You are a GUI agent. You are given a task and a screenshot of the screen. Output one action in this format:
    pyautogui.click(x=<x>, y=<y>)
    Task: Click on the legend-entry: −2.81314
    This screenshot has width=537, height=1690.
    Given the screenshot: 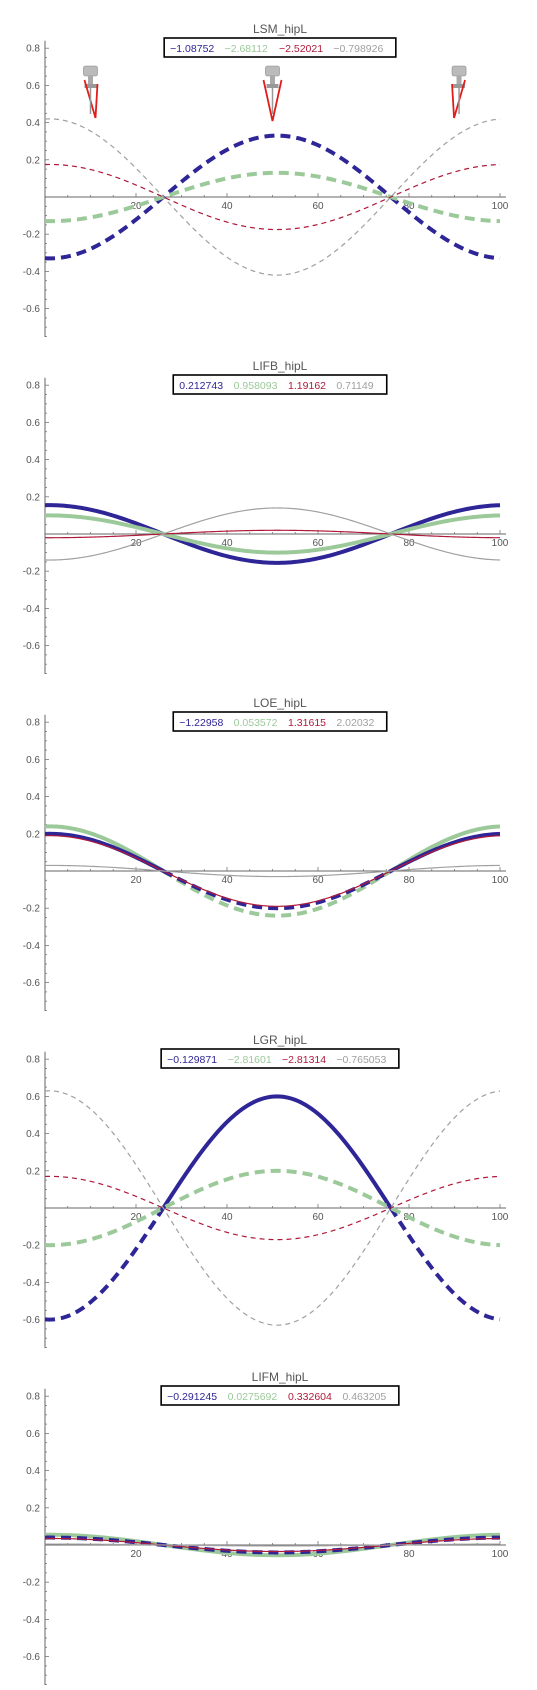 What is the action you would take?
    pyautogui.click(x=304, y=1060)
    